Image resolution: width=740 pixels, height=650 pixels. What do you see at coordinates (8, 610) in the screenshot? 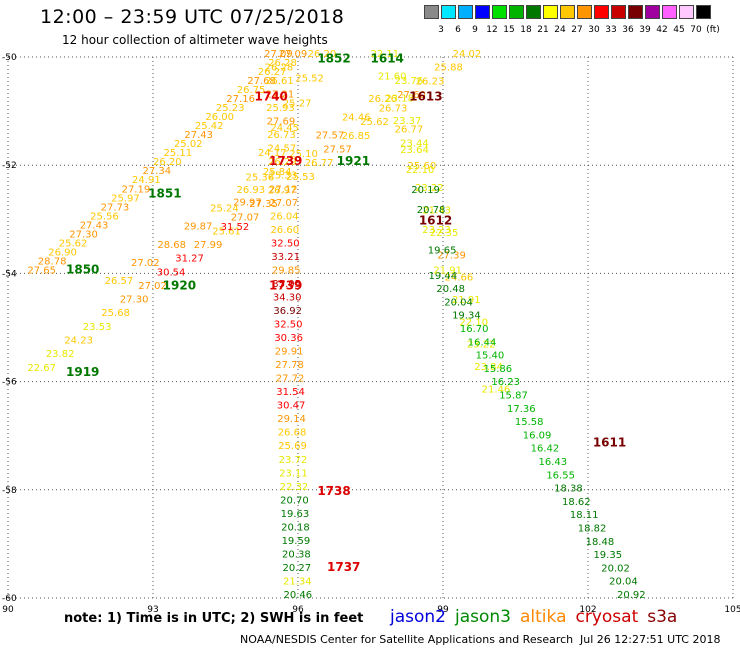
I see `x-tick-label: 90` at bounding box center [8, 610].